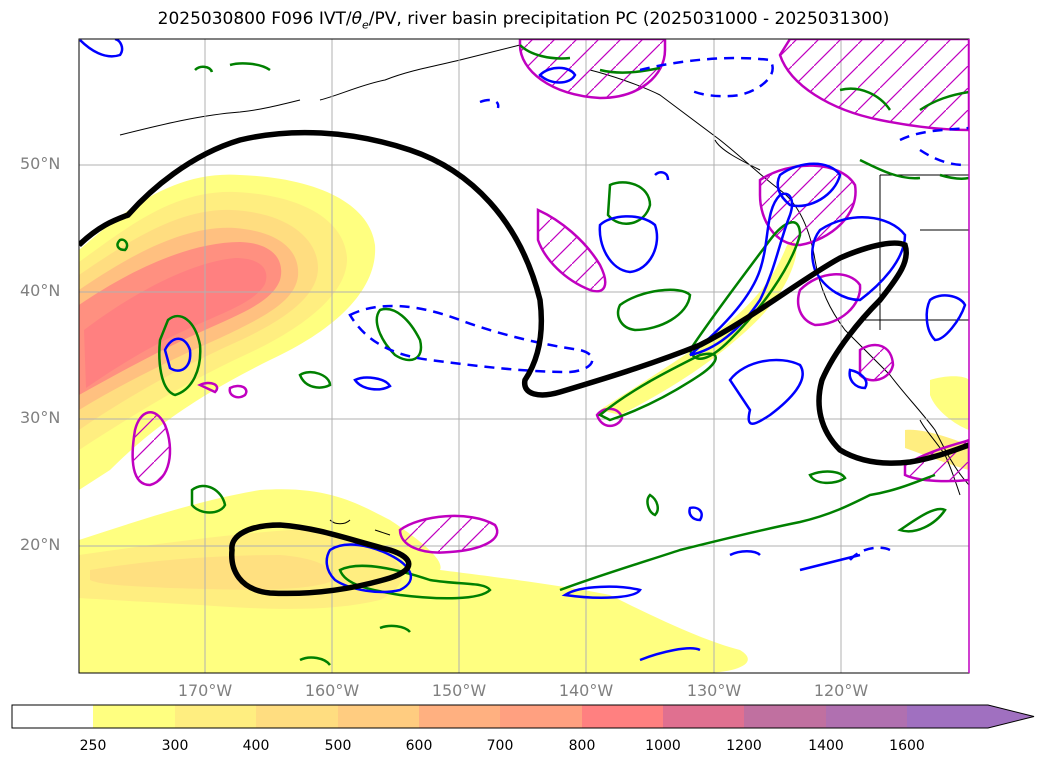 The width and height of the screenshot is (1047, 767). What do you see at coordinates (40, 163) in the screenshot?
I see `lat-label-50n: 50°N` at bounding box center [40, 163].